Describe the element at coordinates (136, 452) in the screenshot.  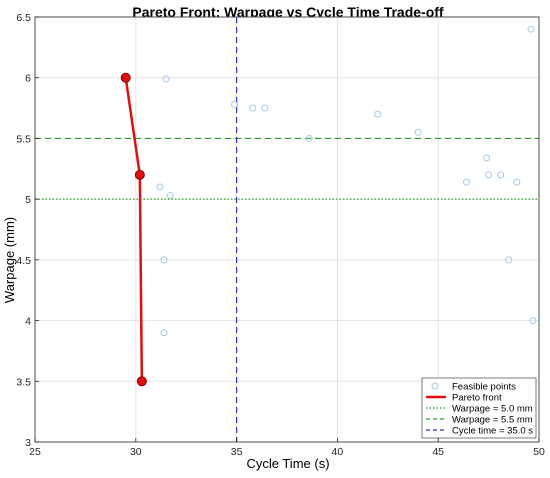
I see `x-tick-label: 30` at that location.